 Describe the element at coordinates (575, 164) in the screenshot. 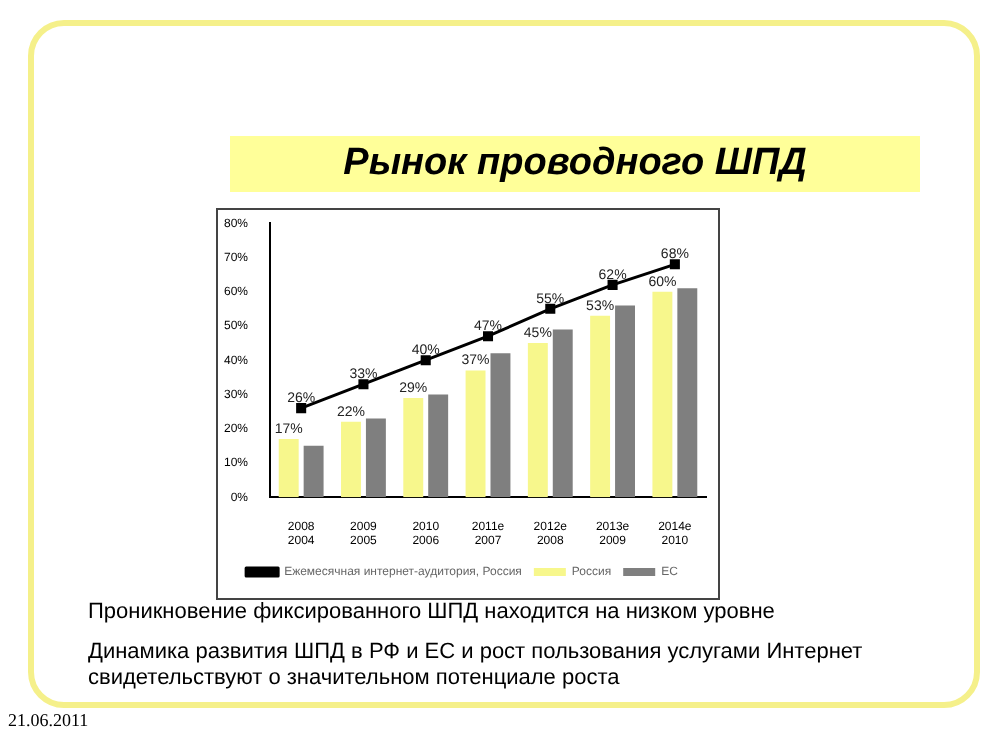

I see `chart-title: Рынок проводного ШПД` at that location.